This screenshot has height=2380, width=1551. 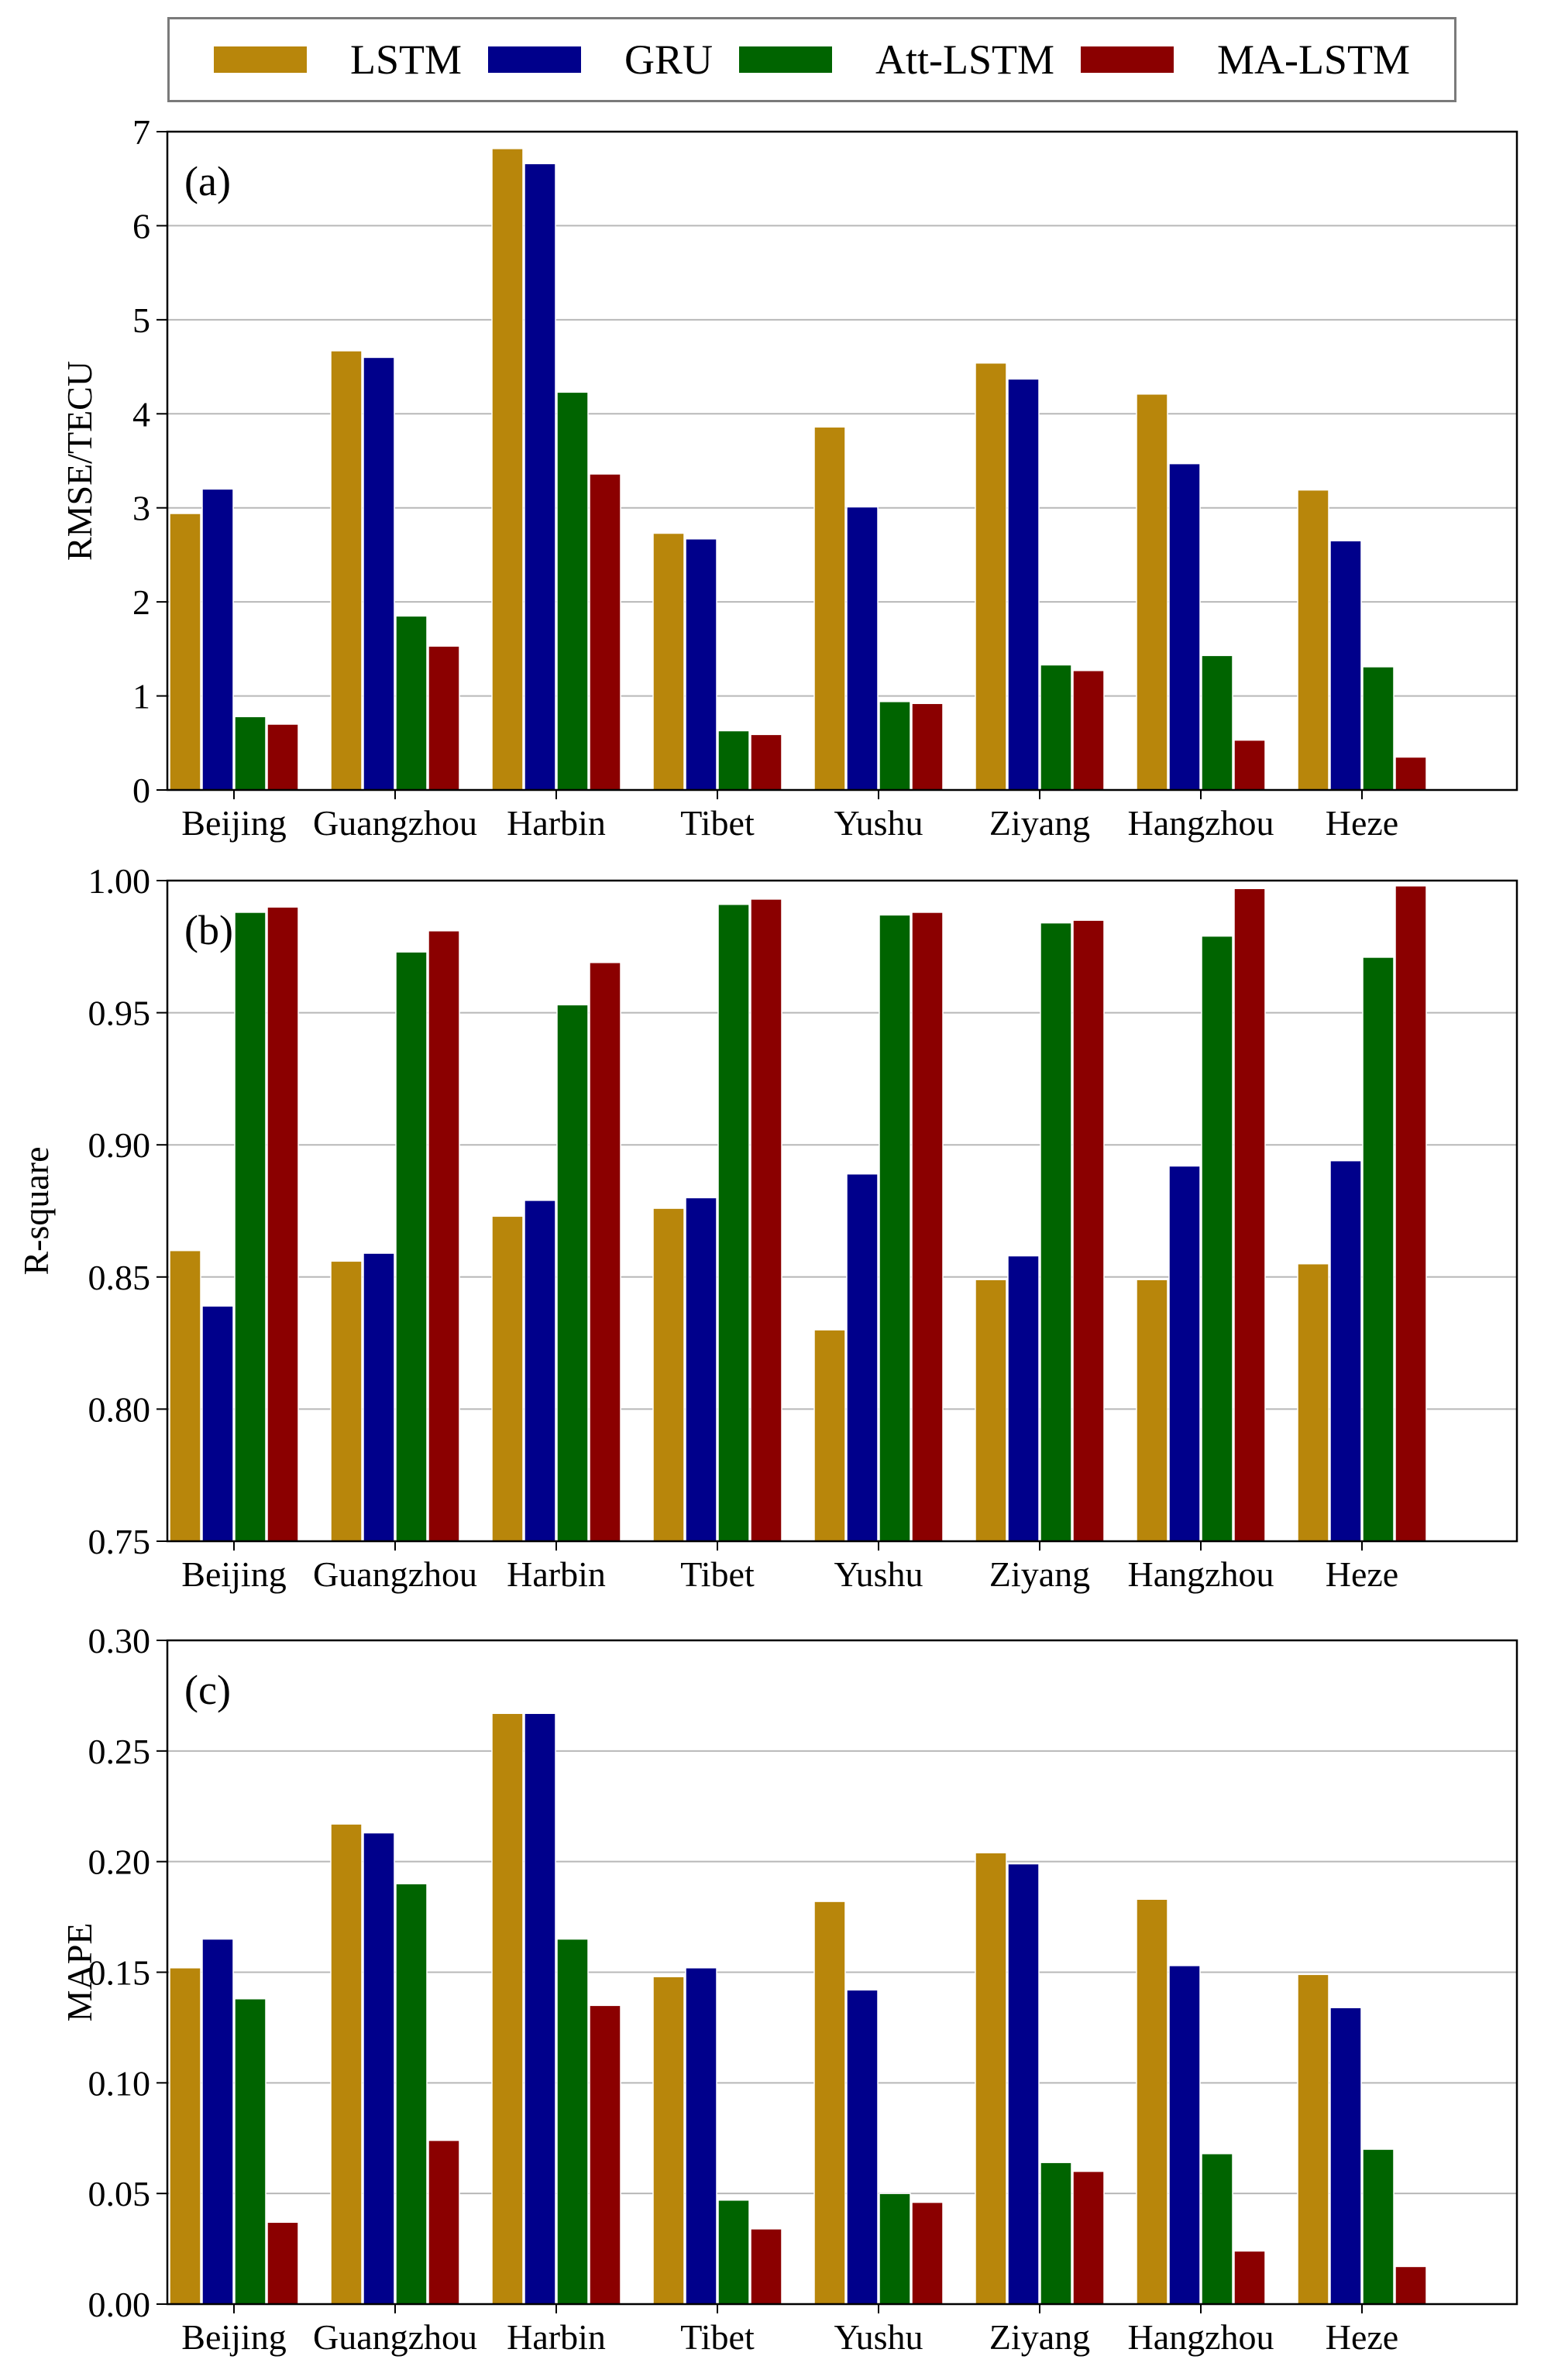 I want to click on legend-label-ma-lstm: MA-LSTM, so click(x=1313, y=59).